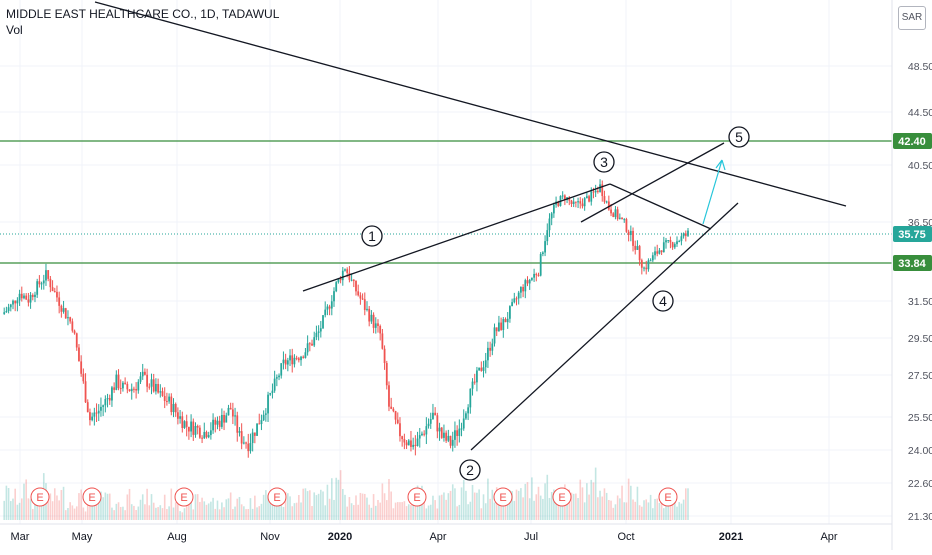  What do you see at coordinates (912, 18) in the screenshot?
I see `currency-badge: SAR` at bounding box center [912, 18].